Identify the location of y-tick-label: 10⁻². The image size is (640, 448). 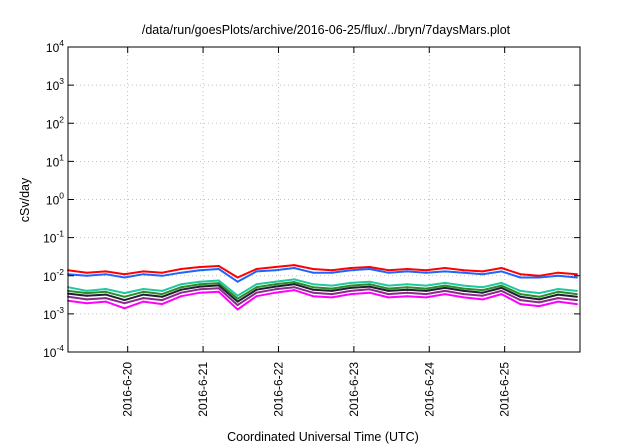
(53, 275).